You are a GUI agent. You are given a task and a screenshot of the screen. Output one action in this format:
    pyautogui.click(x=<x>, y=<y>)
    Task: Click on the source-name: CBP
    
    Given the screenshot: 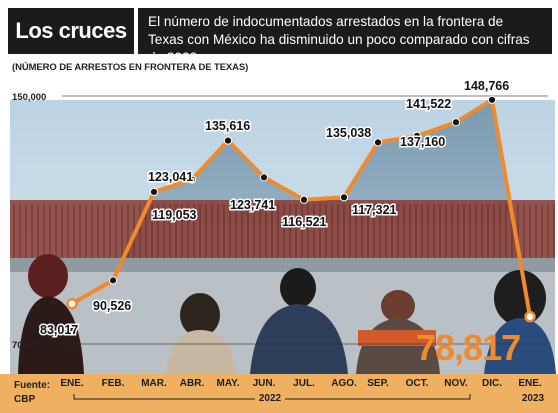 What is the action you would take?
    pyautogui.click(x=25, y=399)
    